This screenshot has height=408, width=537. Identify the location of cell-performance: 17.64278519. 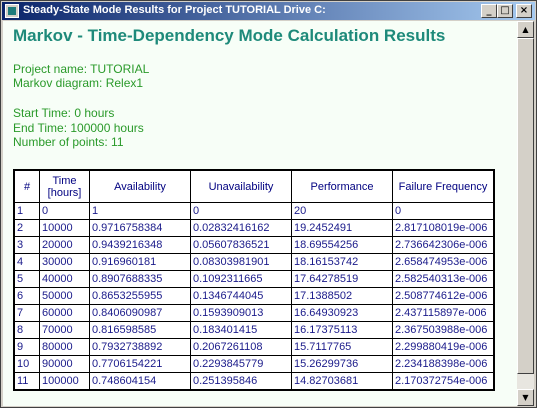
(342, 279).